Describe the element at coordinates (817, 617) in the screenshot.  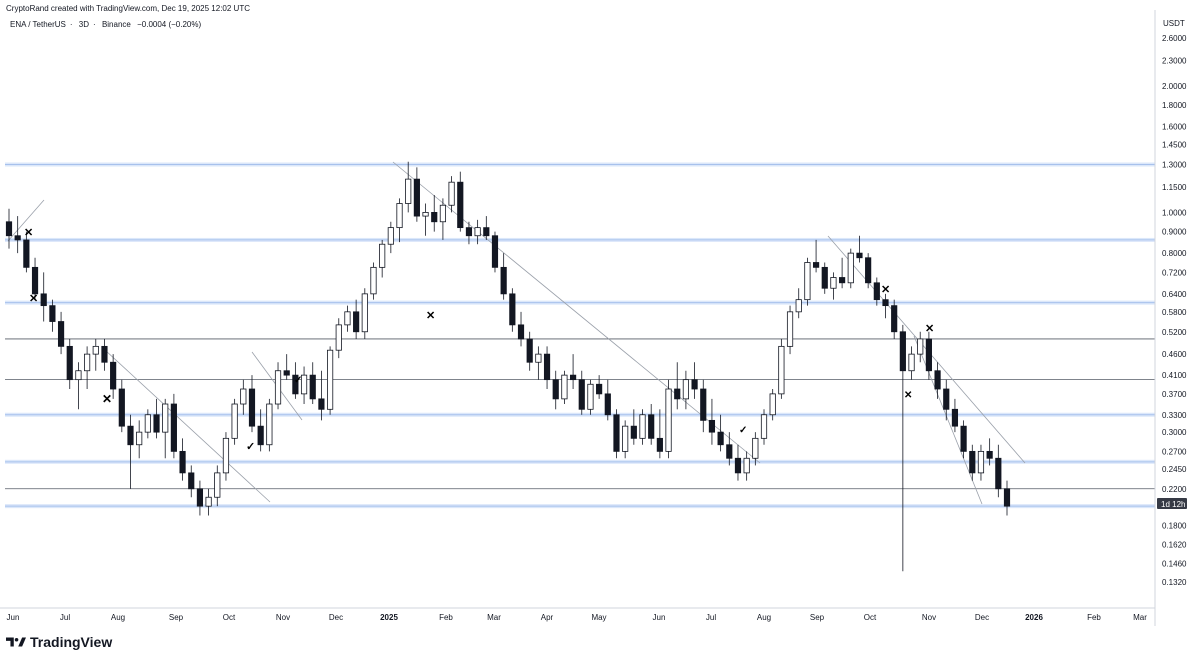
I see `x-tick-label: Sep` at that location.